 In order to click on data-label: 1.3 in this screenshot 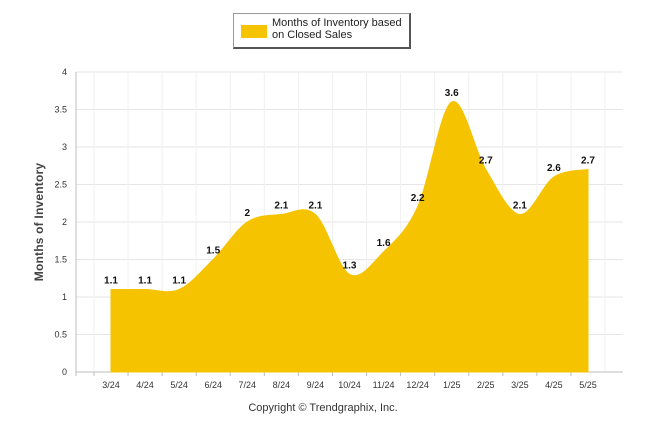, I will do `click(350, 266)`.